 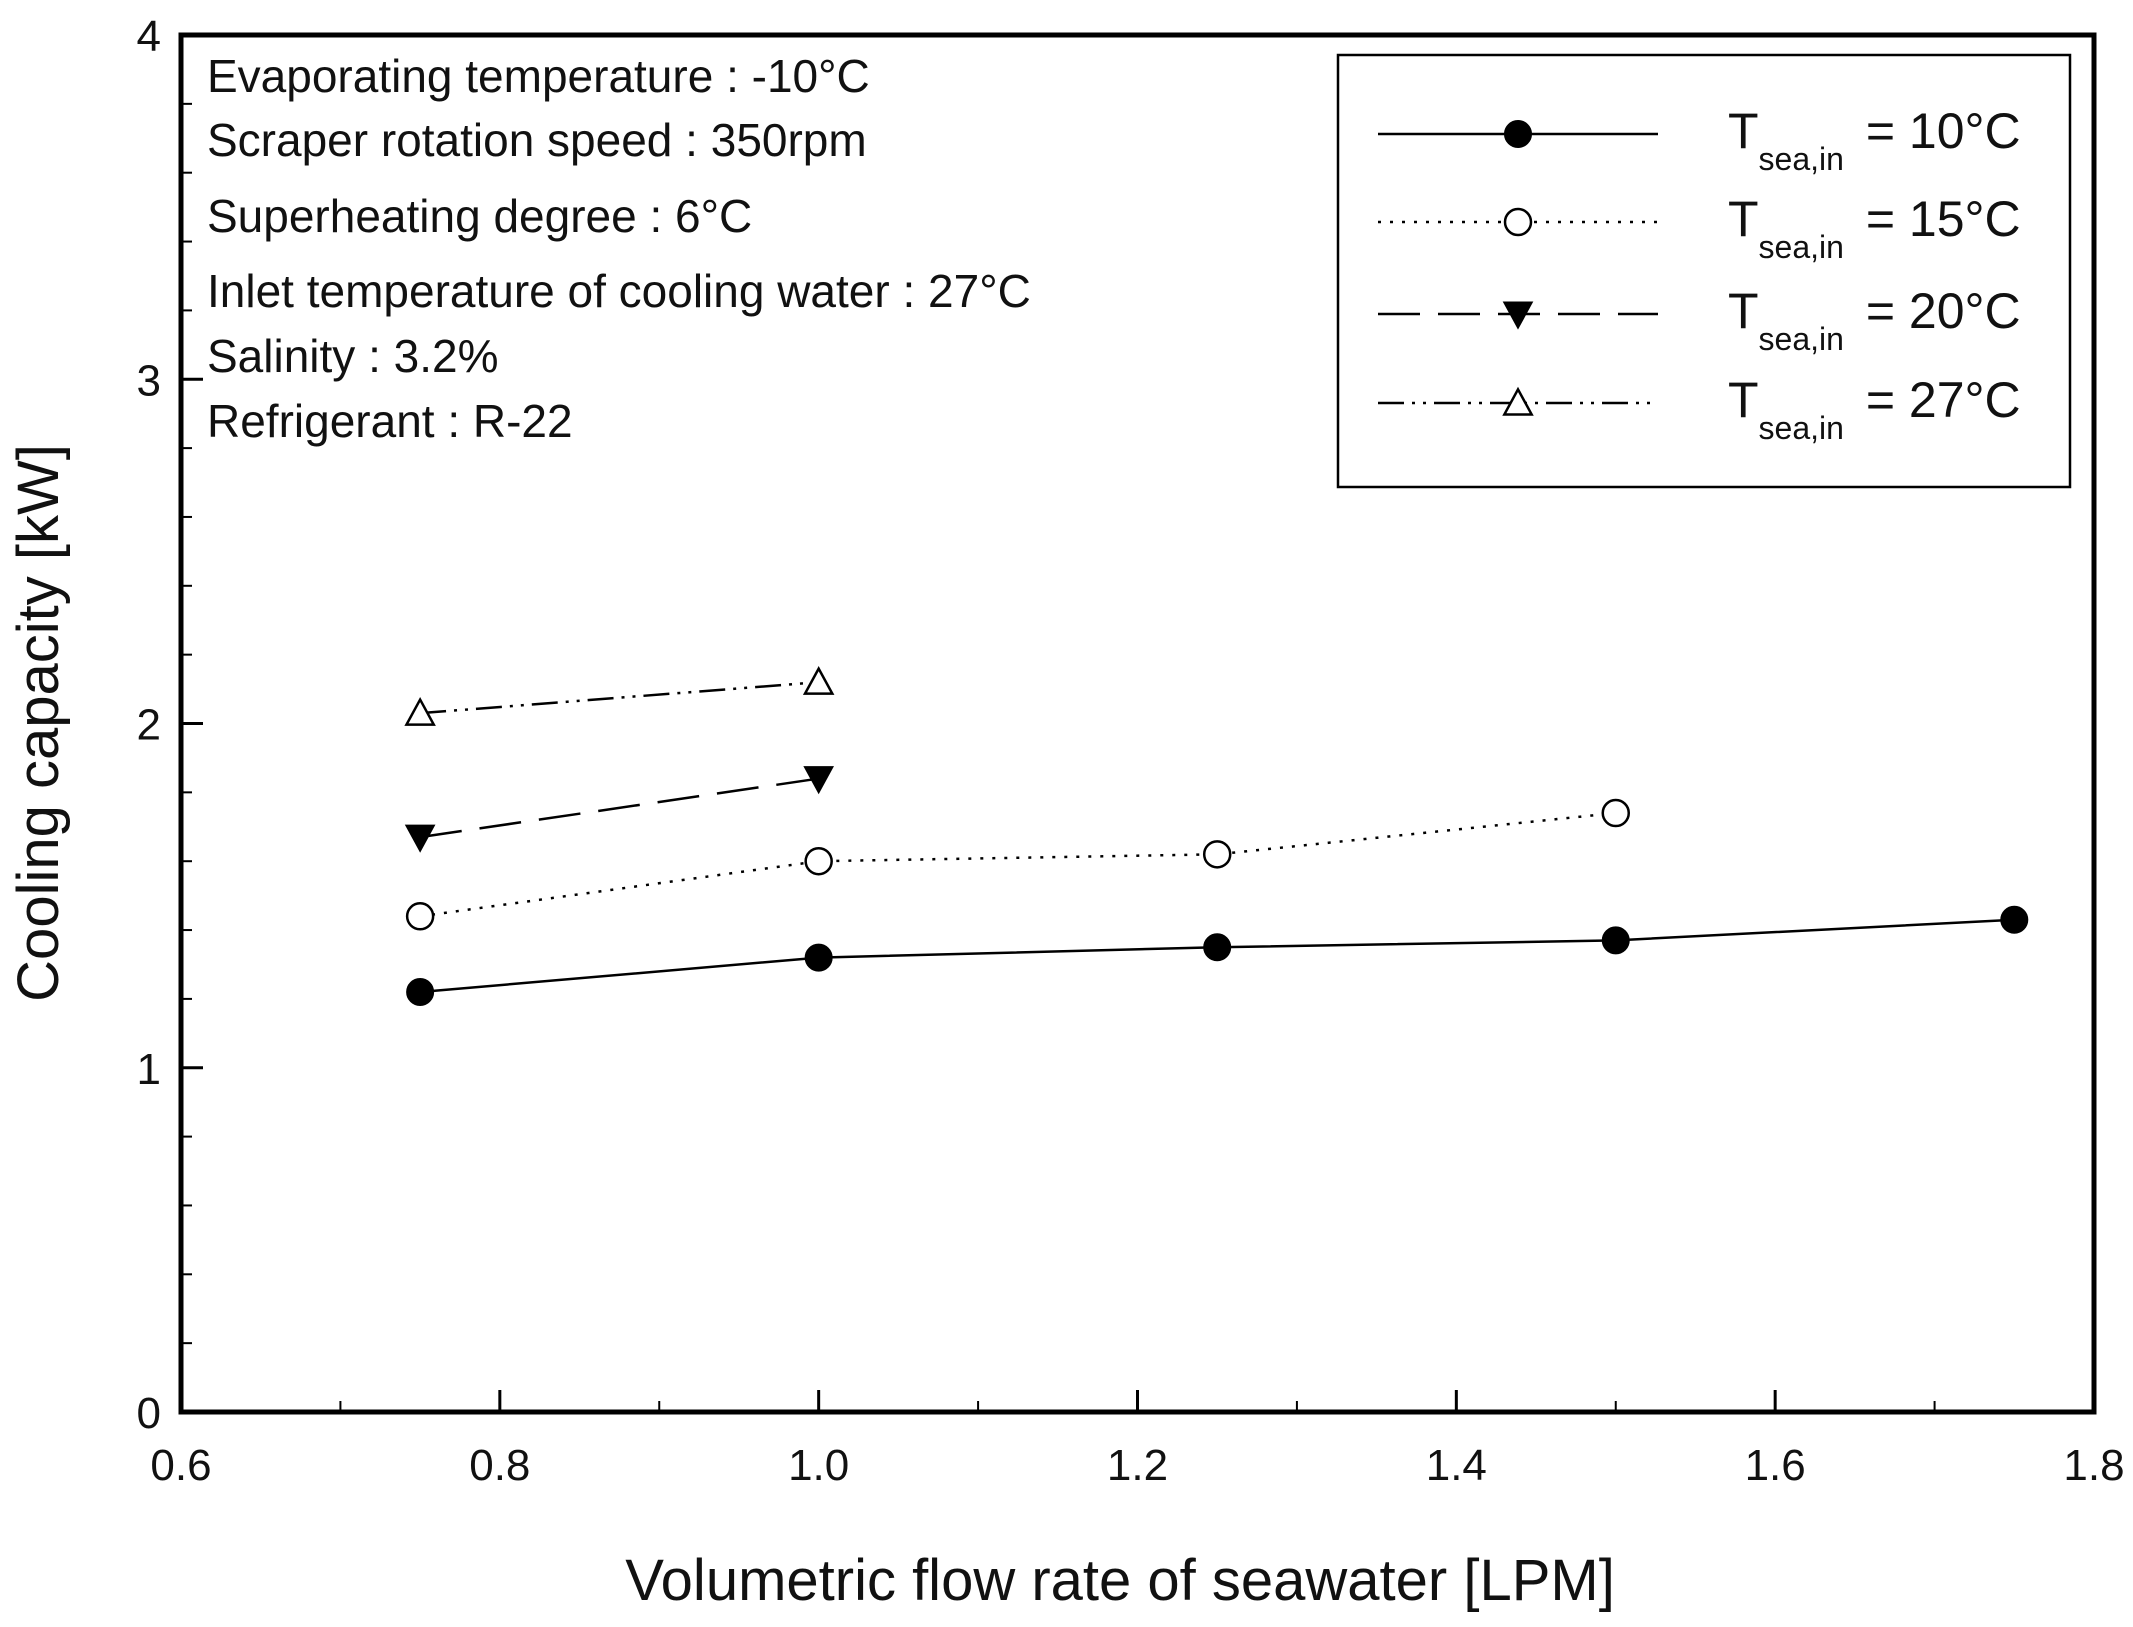 I want to click on x-tick-label: 0.8, so click(x=499, y=1465).